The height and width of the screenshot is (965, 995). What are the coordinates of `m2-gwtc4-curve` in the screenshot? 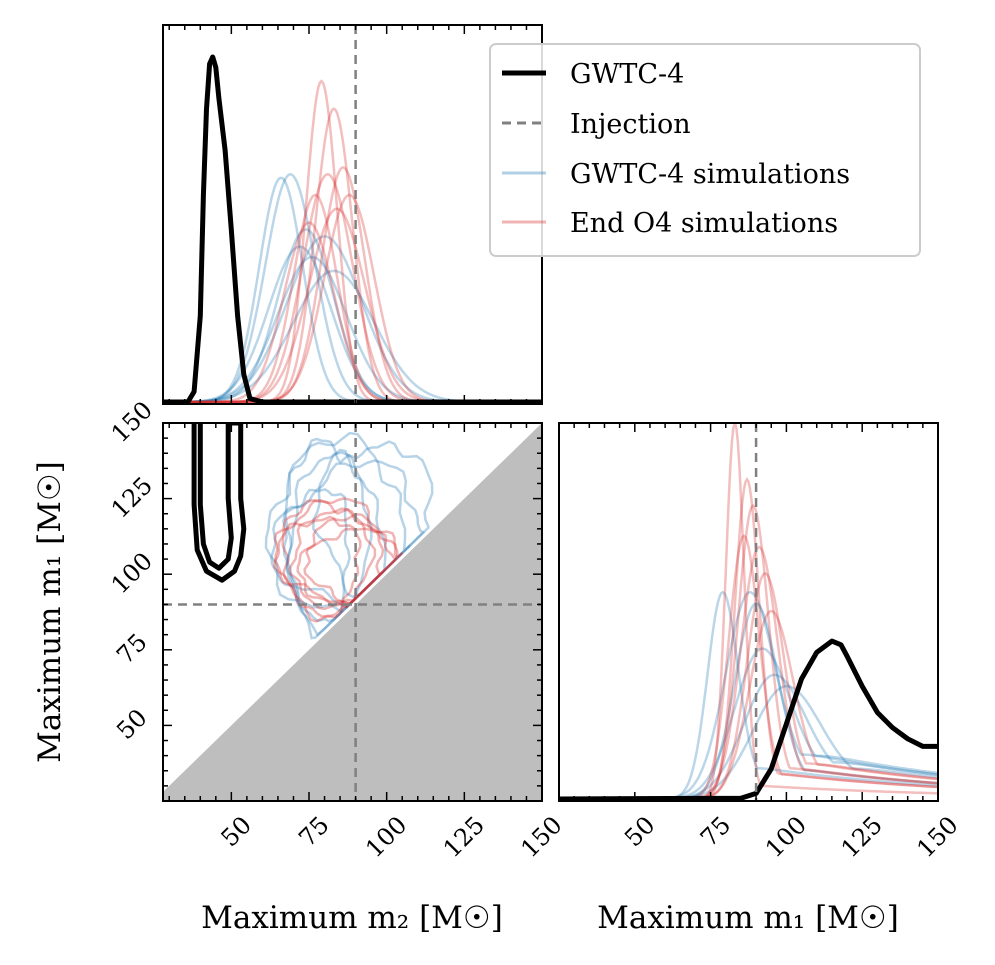 It's located at (352, 229).